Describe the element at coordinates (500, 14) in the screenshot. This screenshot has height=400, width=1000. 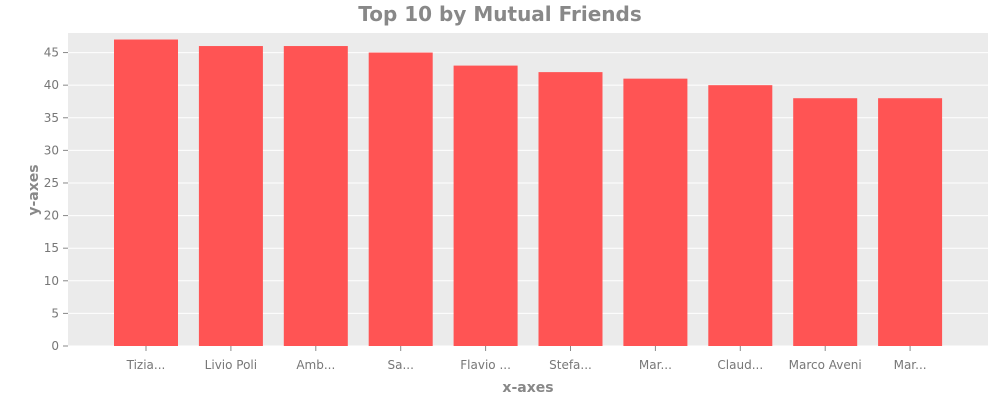
I see `chart-title: Top 10 by Mutual Friends` at that location.